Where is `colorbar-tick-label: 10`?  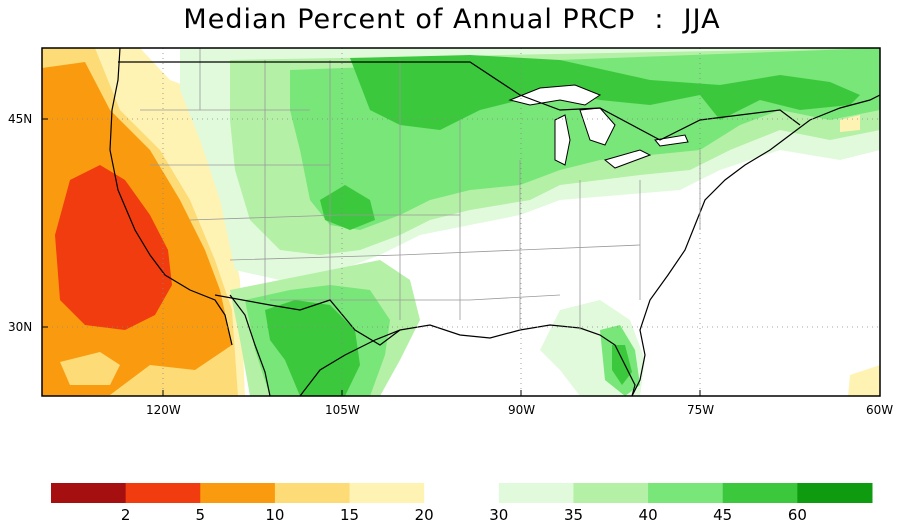
colorbar-tick-label: 10 is located at coordinates (275, 515).